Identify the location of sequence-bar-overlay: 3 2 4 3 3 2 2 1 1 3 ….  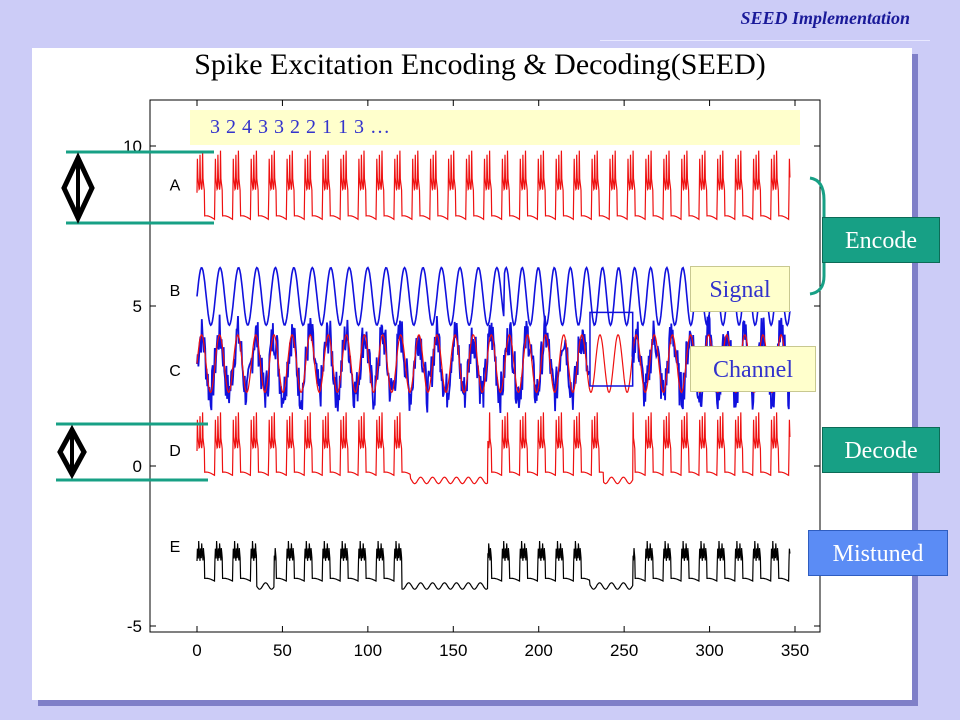
(495, 127).